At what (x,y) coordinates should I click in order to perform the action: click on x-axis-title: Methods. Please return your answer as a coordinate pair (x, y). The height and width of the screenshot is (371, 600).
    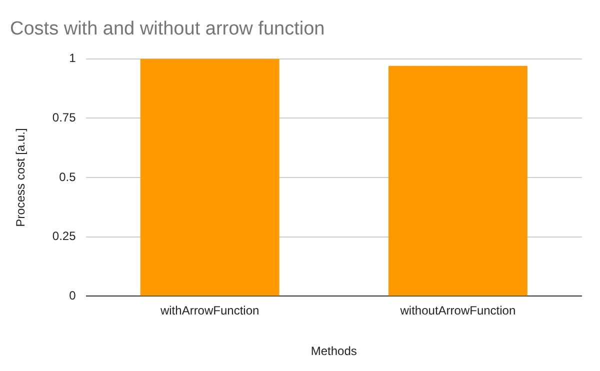
    Looking at the image, I should click on (333, 351).